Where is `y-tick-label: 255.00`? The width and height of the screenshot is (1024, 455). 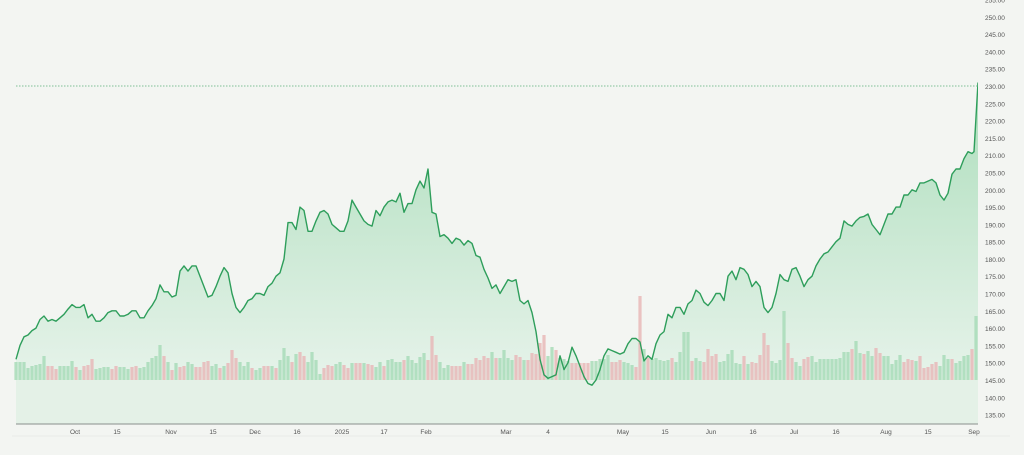 y-tick-label: 255.00 is located at coordinates (995, 2).